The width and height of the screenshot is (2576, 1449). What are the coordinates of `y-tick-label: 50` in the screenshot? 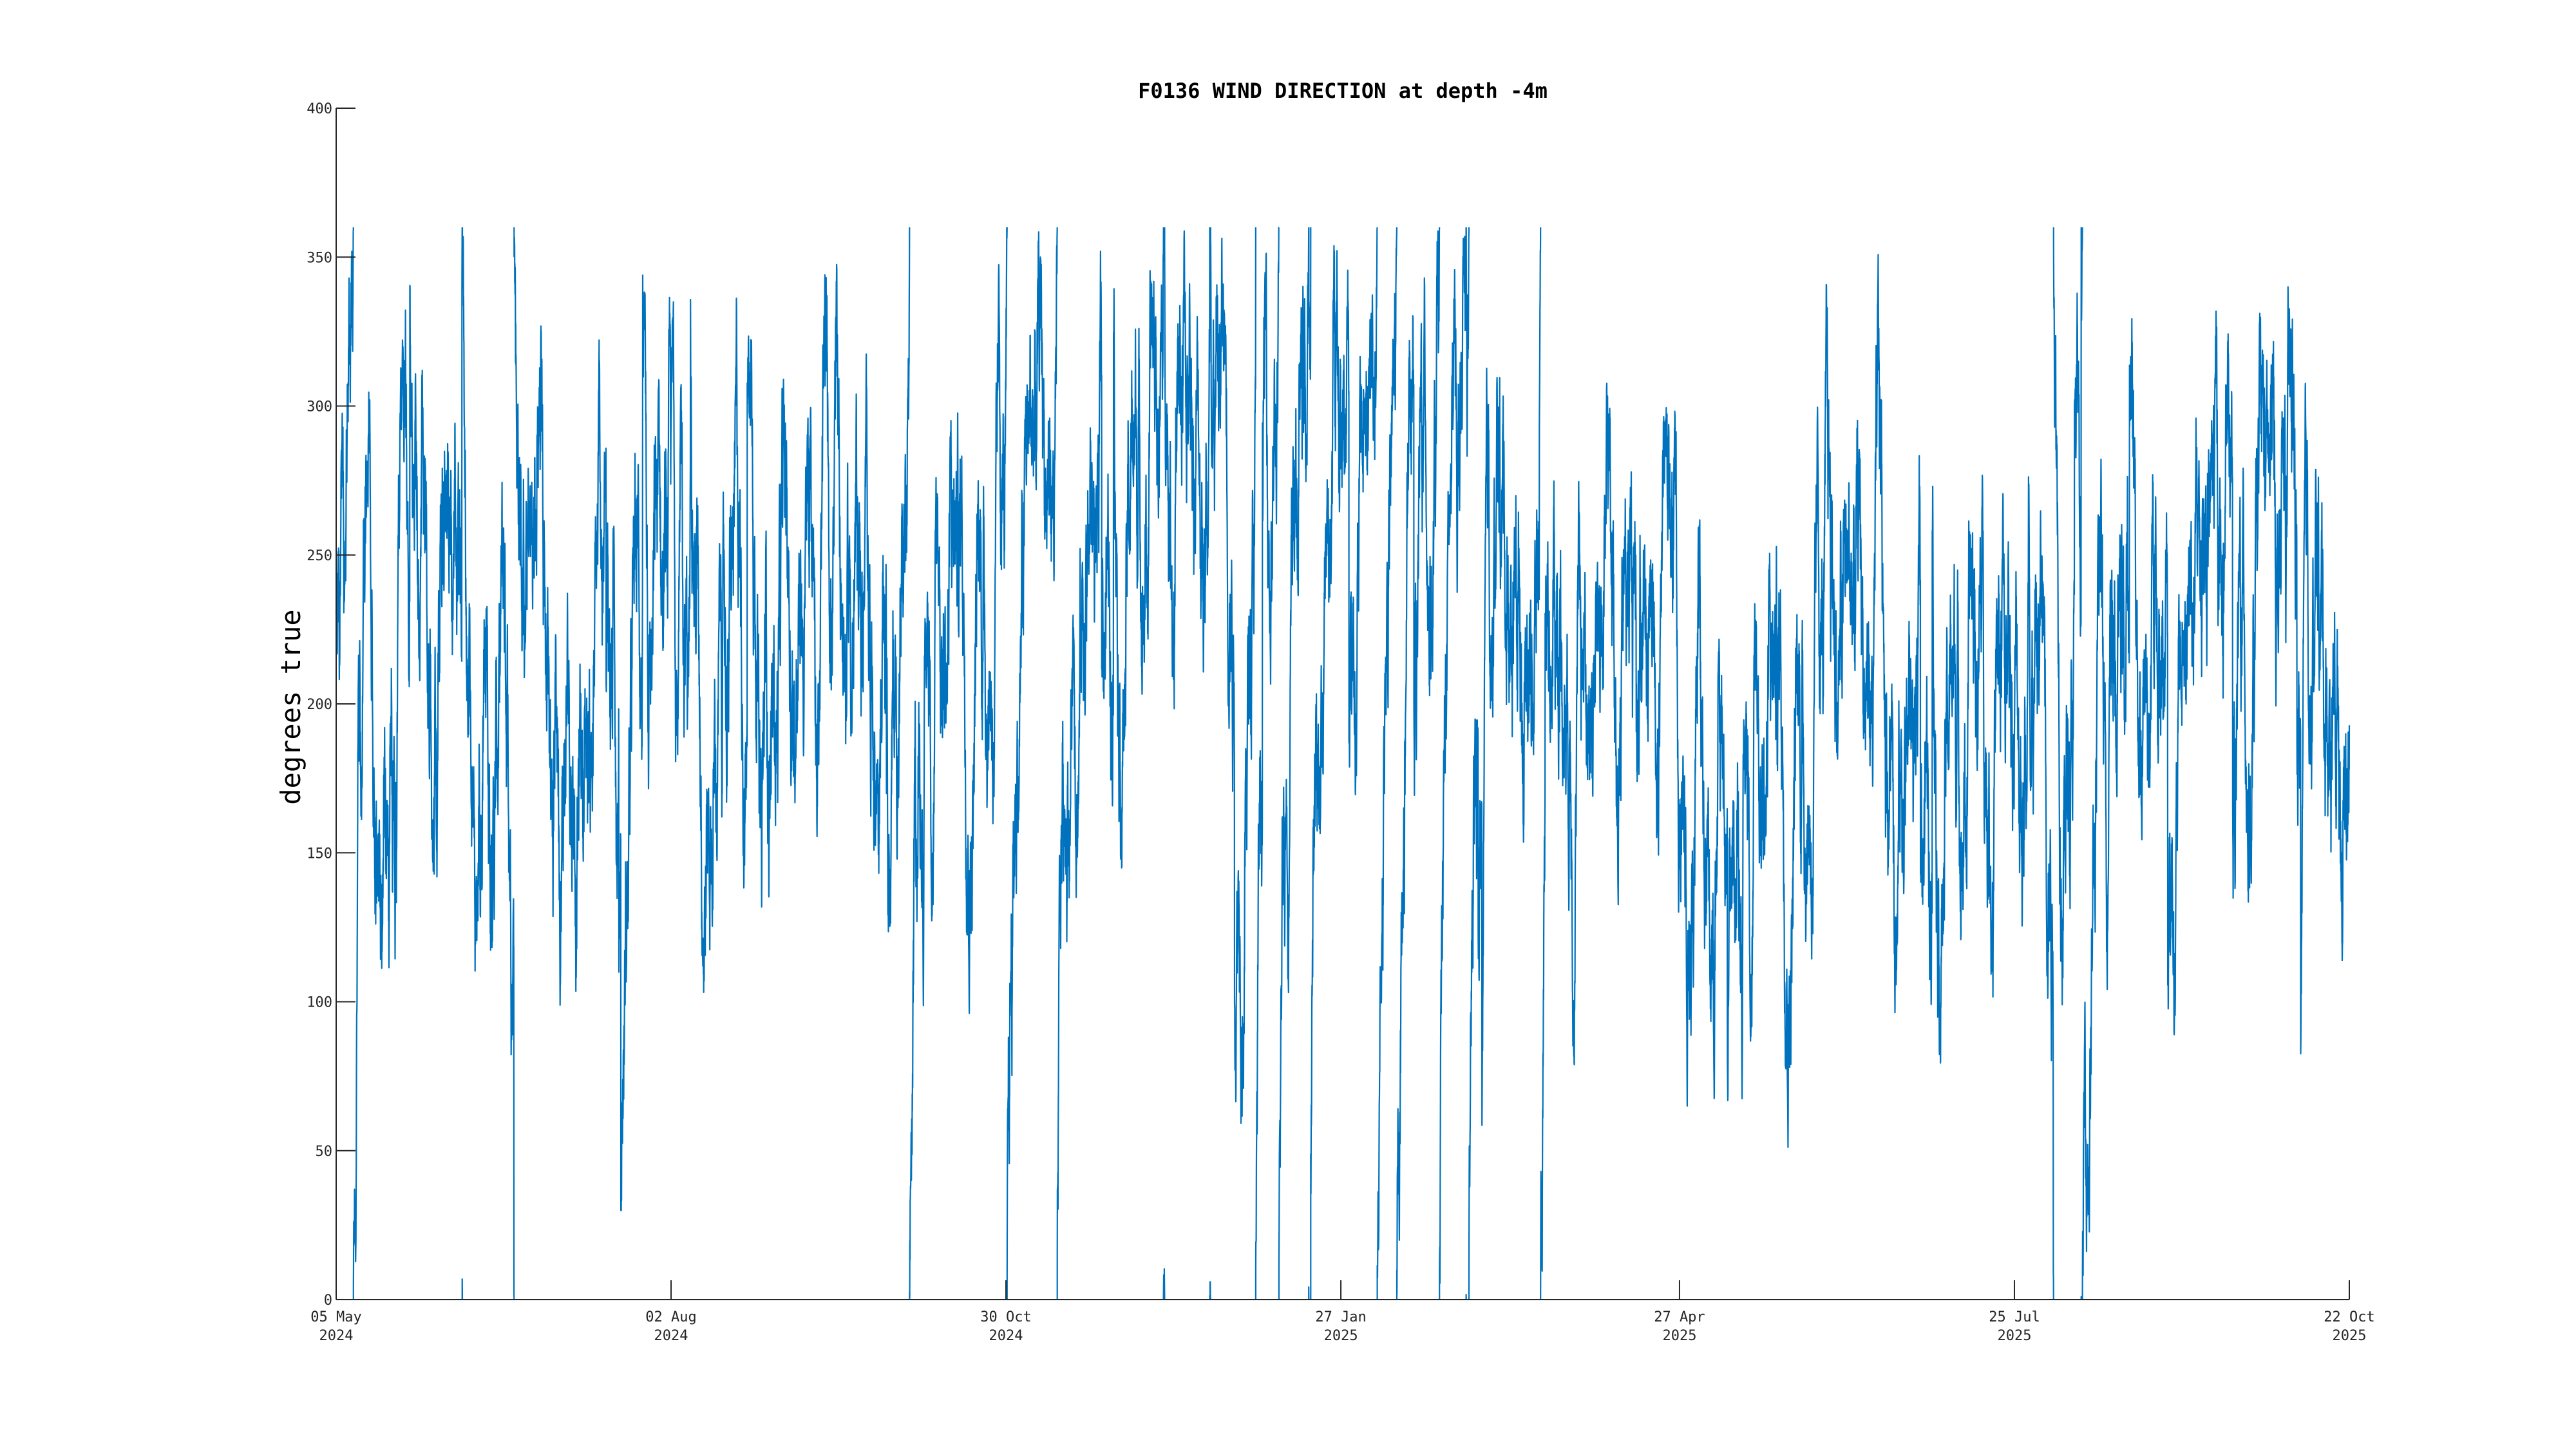 It's located at (325, 1152).